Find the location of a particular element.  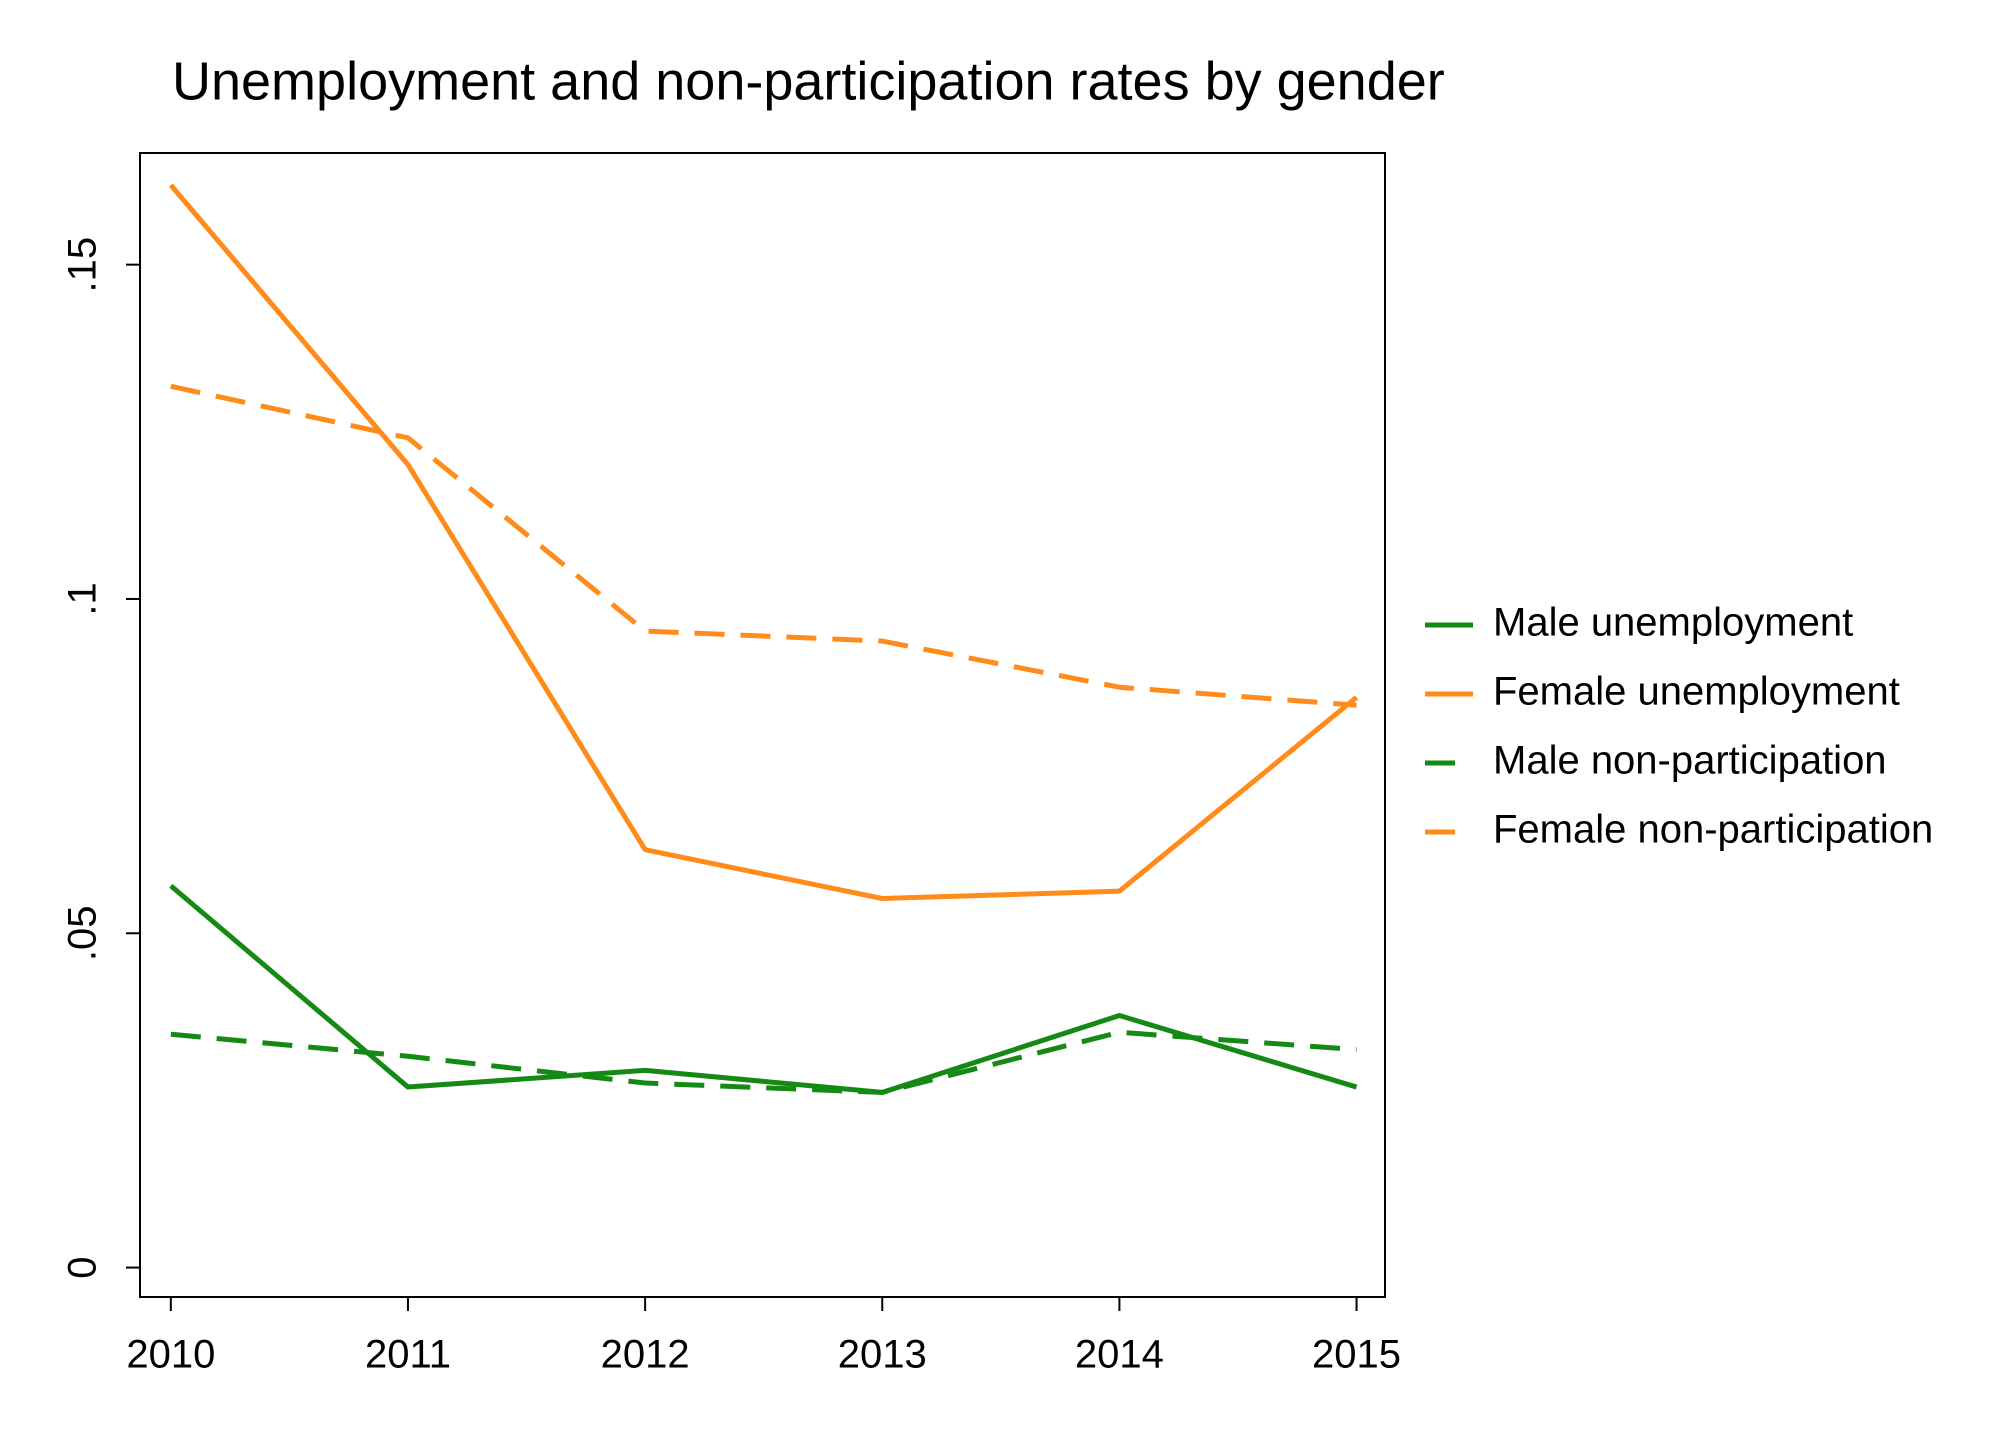

x-tick-label: 2014 is located at coordinates (1119, 1355).